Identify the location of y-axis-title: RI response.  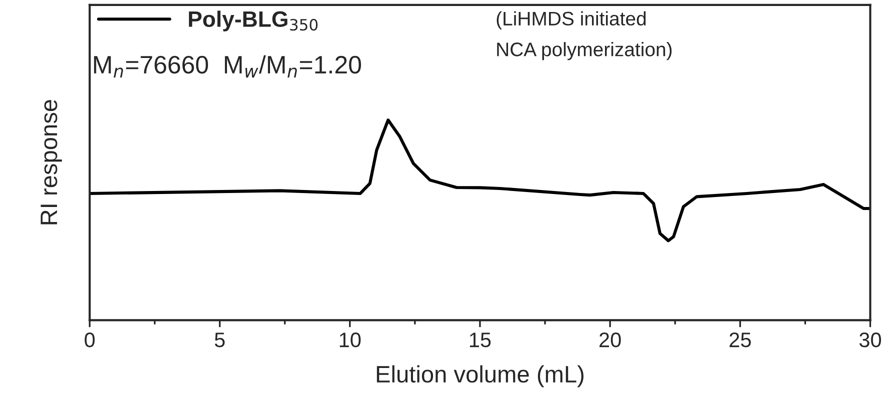
(51, 162).